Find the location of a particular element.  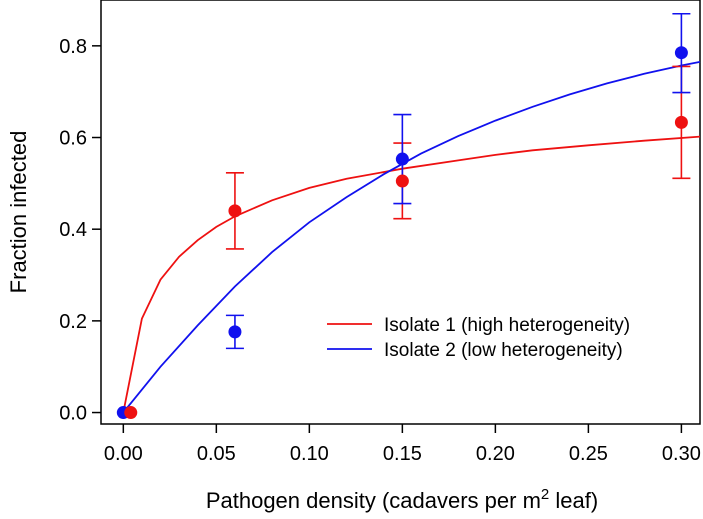

y-tick-label: 0.2 is located at coordinates (73, 322).